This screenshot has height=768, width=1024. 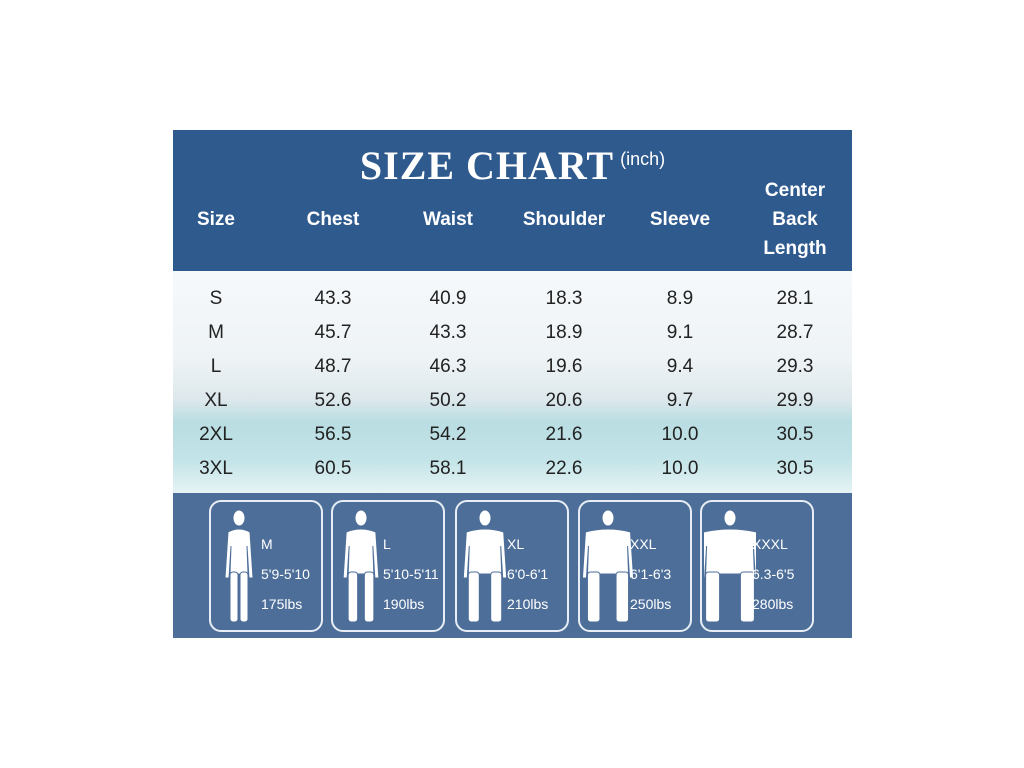 What do you see at coordinates (448, 366) in the screenshot?
I see `cell: 46.3` at bounding box center [448, 366].